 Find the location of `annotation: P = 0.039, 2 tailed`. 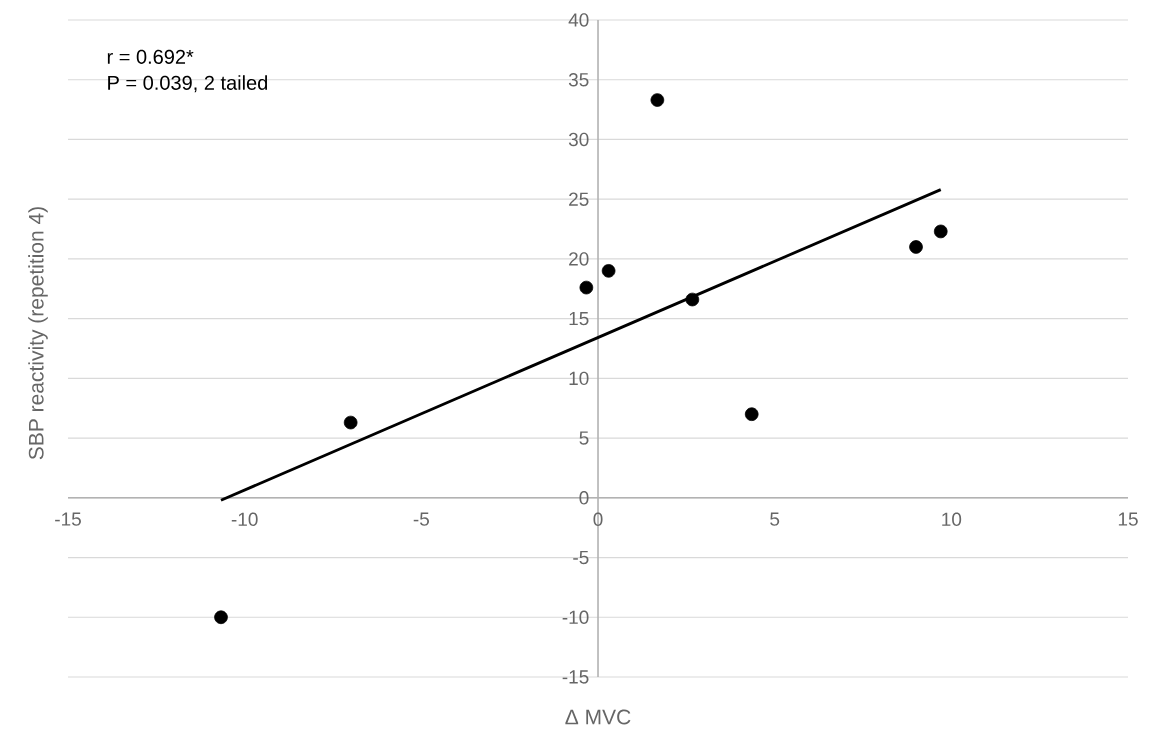

annotation: P = 0.039, 2 tailed is located at coordinates (188, 84).